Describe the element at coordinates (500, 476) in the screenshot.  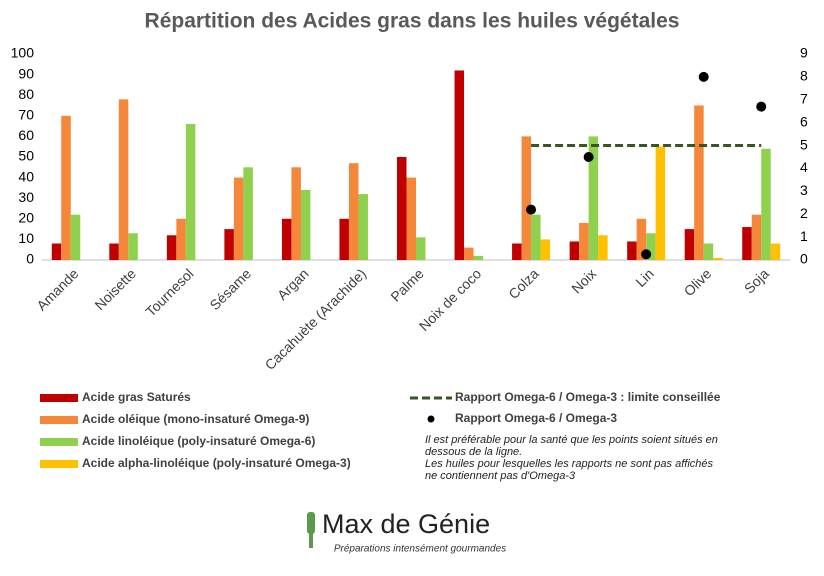
I see `note: ne contiennent pas d'Omega-3` at that location.